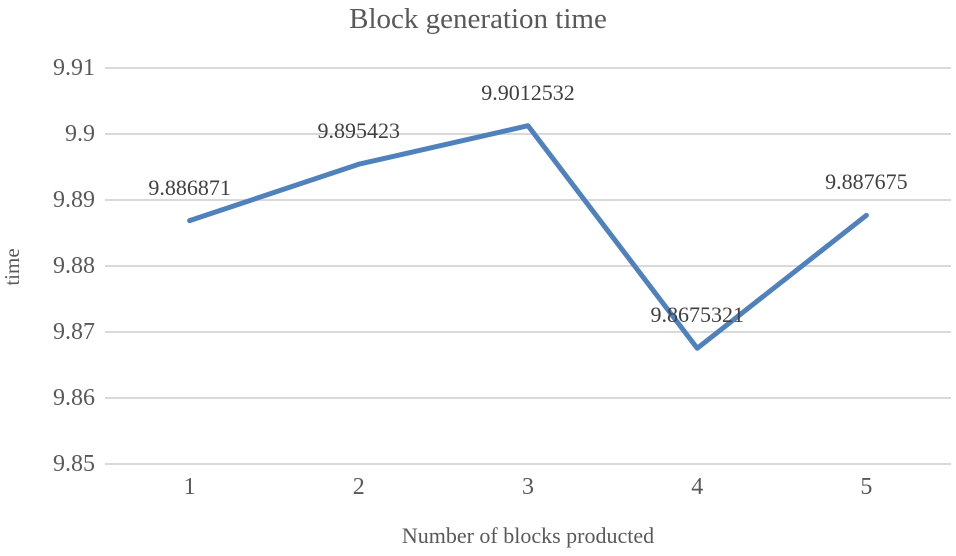  What do you see at coordinates (74, 266) in the screenshot?
I see `y-tick-label: 9.88` at bounding box center [74, 266].